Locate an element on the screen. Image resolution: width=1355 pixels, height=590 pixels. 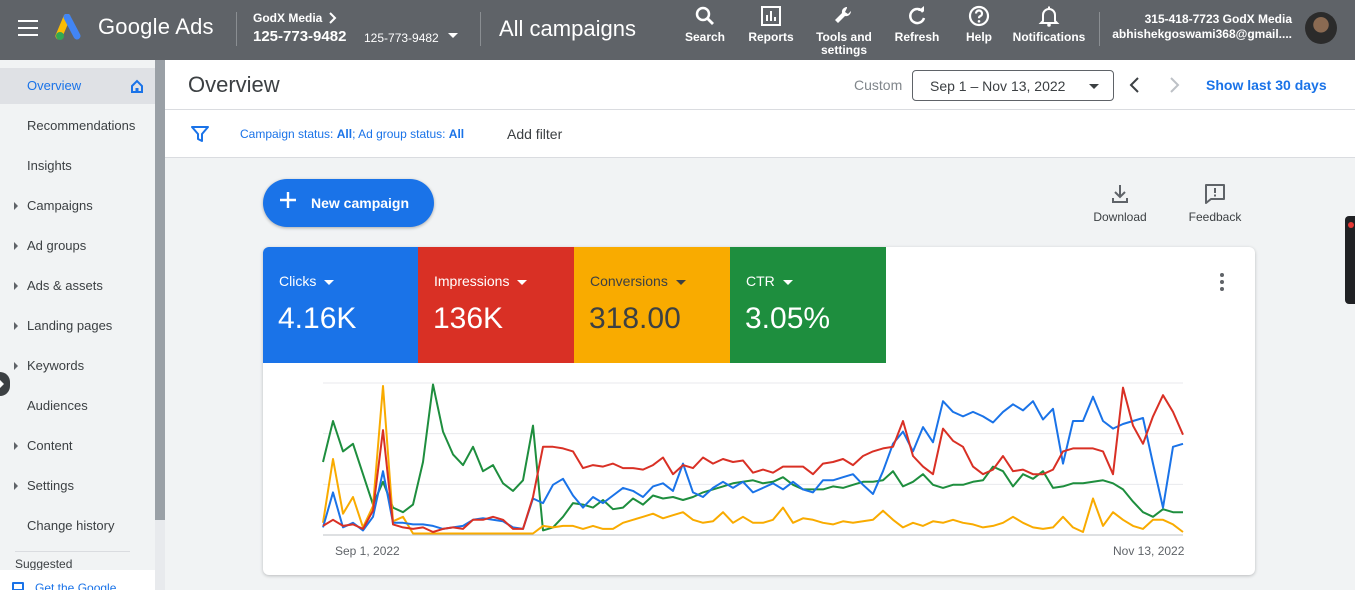
metric-name: CTR is located at coordinates (760, 281).